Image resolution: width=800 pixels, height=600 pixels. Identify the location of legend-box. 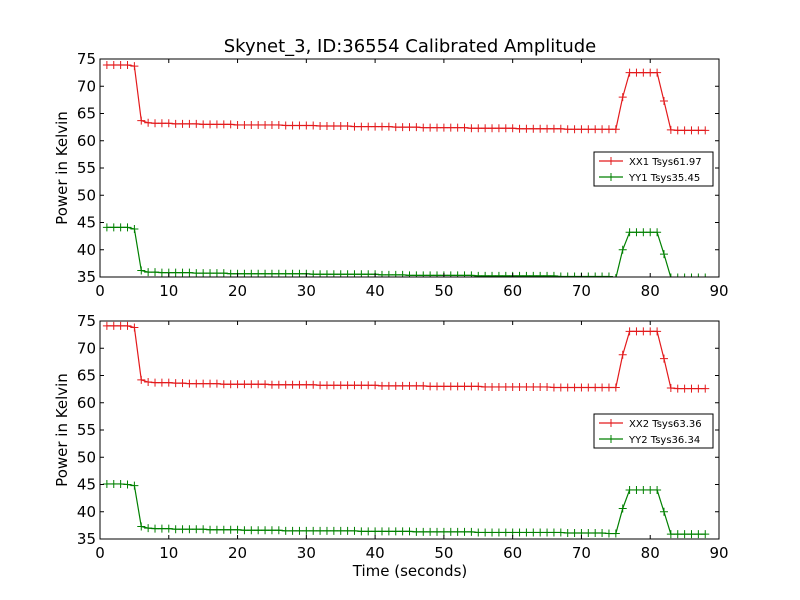
(653, 431).